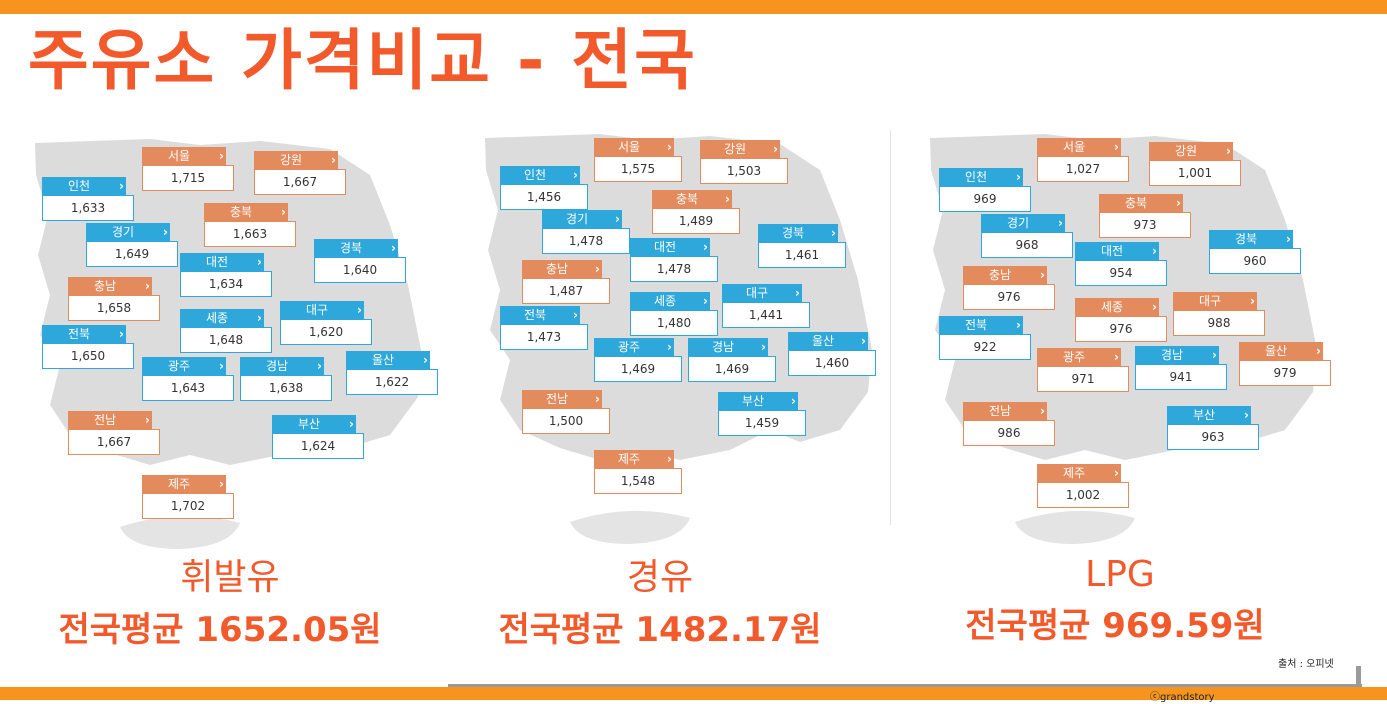 Image resolution: width=1387 pixels, height=704 pixels. What do you see at coordinates (660, 577) in the screenshot?
I see `fuel-label-diesel: 경유` at bounding box center [660, 577].